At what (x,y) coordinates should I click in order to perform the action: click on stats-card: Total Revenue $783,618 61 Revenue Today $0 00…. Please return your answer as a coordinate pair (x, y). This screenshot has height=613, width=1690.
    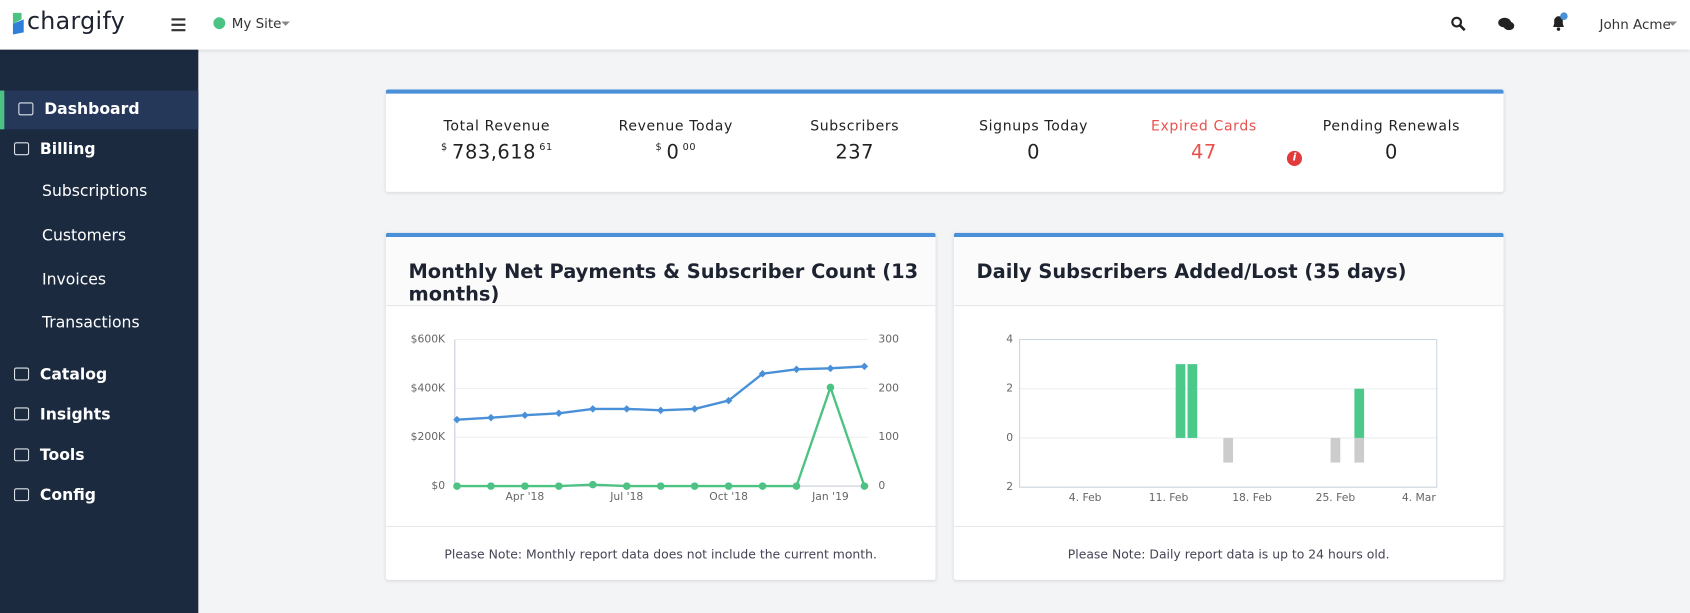
    Looking at the image, I should click on (944, 140).